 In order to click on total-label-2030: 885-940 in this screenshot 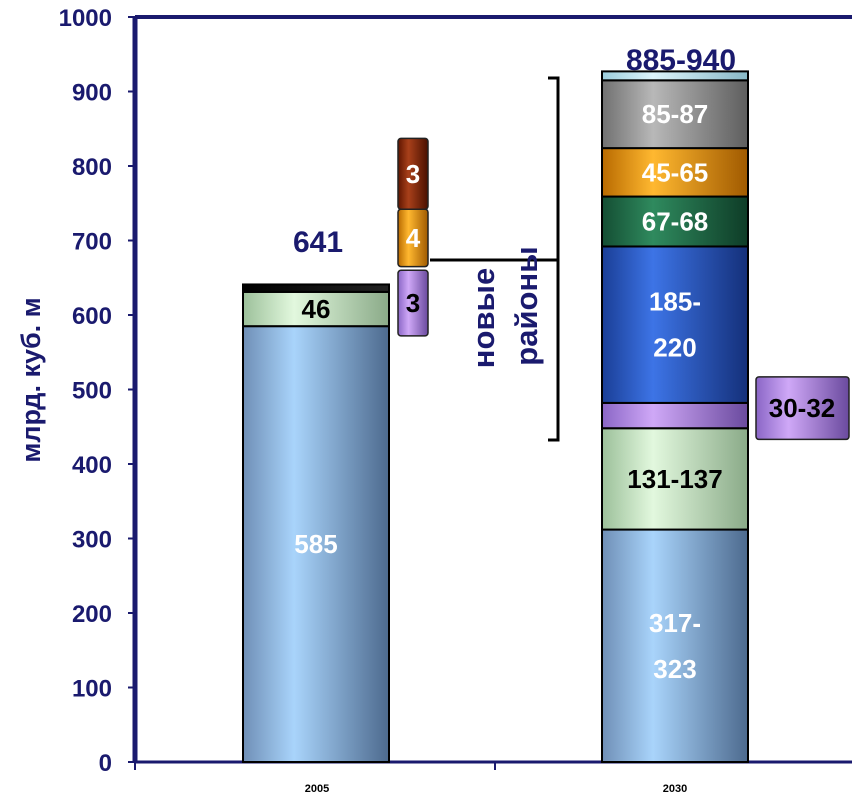, I will do `click(681, 60)`.